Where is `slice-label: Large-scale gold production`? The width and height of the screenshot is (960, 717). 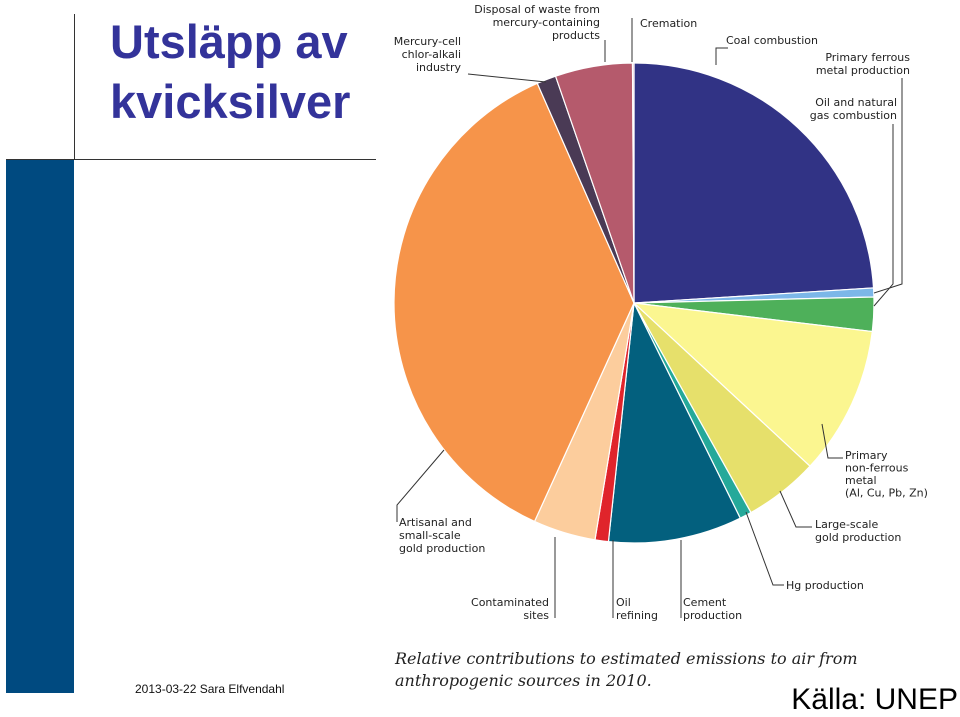 slice-label: Large-scale gold production is located at coordinates (858, 531).